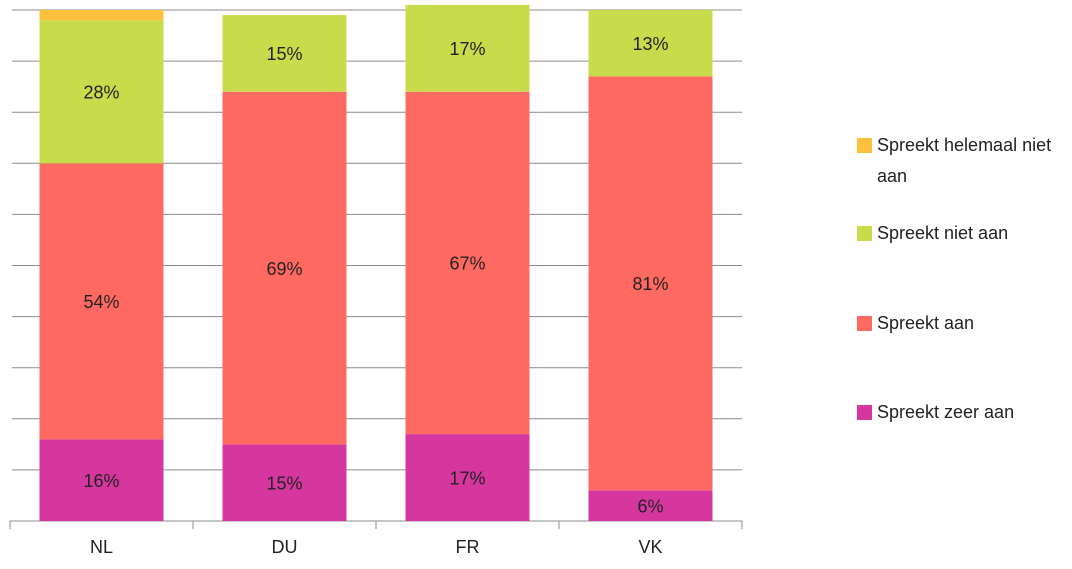  I want to click on data-label: 54%, so click(101, 302).